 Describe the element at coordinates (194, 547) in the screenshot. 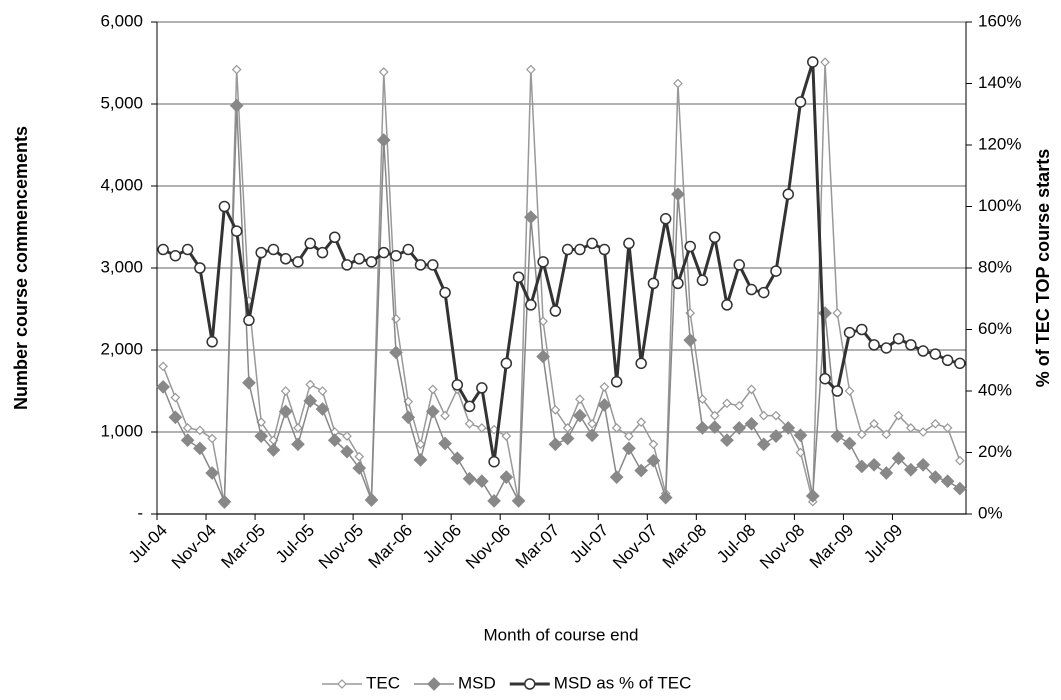

I see `x-tick-label: Nov-04` at that location.